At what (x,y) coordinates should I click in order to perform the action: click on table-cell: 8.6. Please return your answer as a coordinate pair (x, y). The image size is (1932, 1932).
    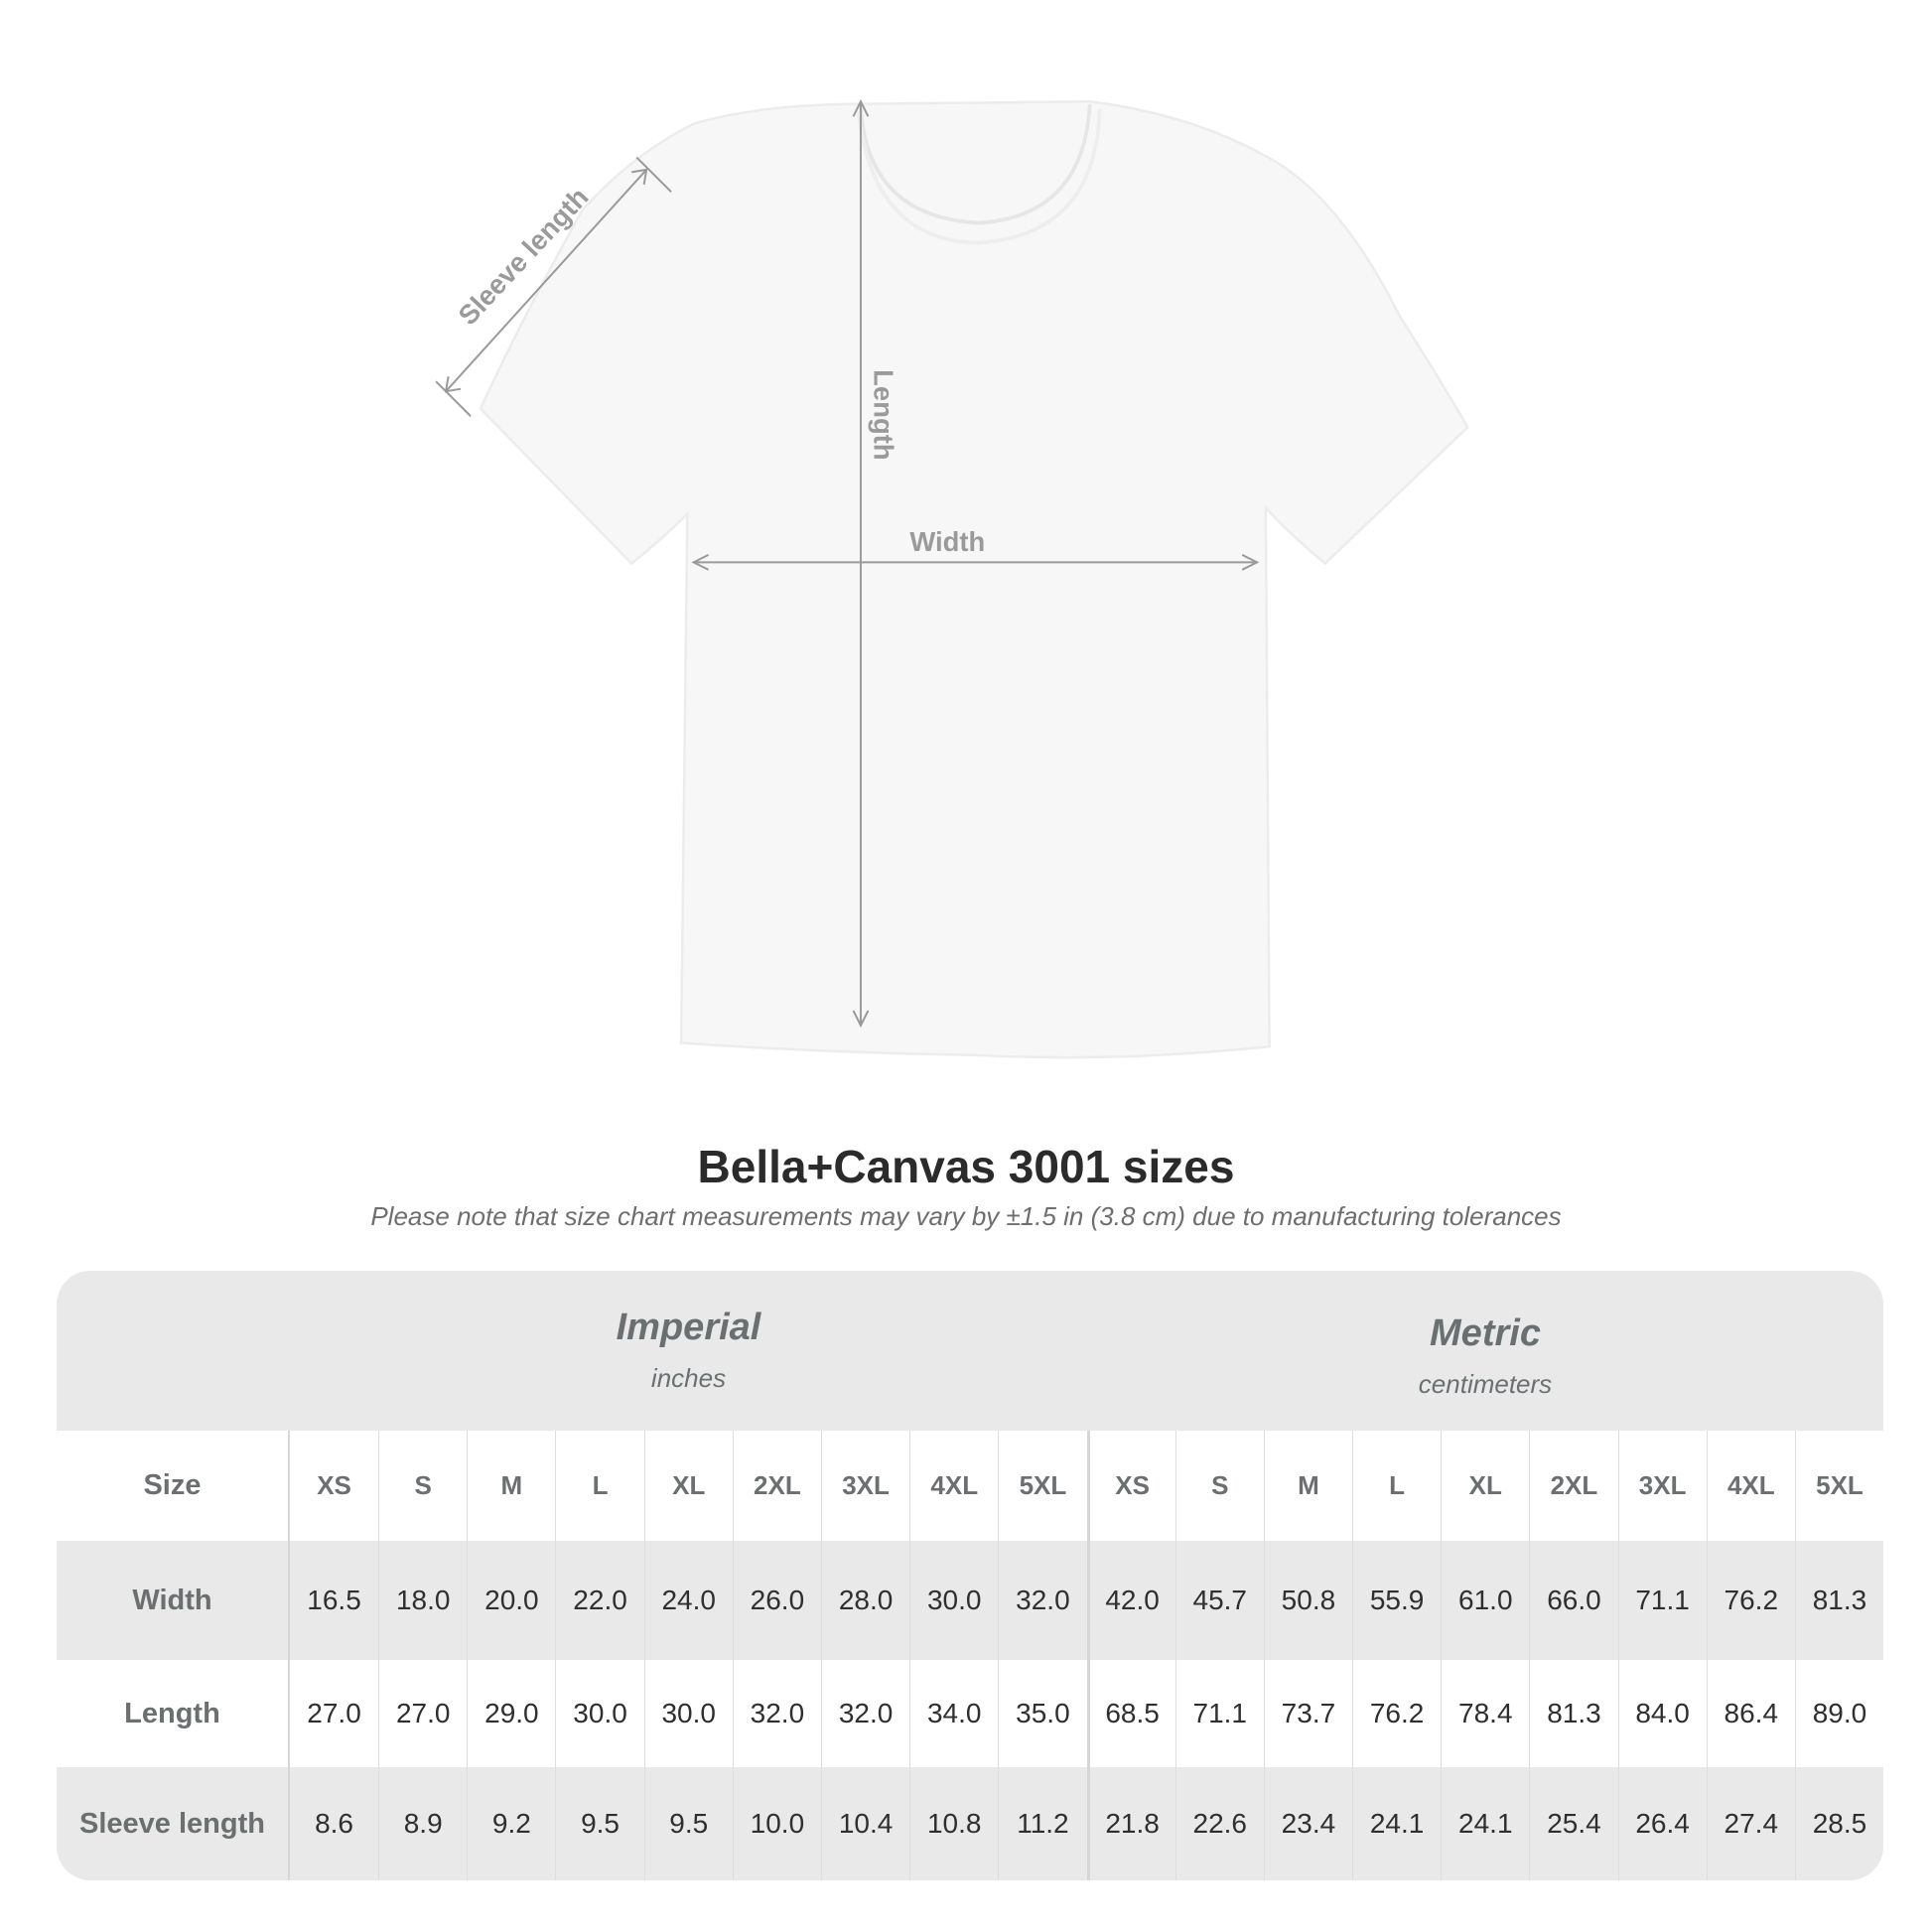
    Looking at the image, I should click on (334, 1823).